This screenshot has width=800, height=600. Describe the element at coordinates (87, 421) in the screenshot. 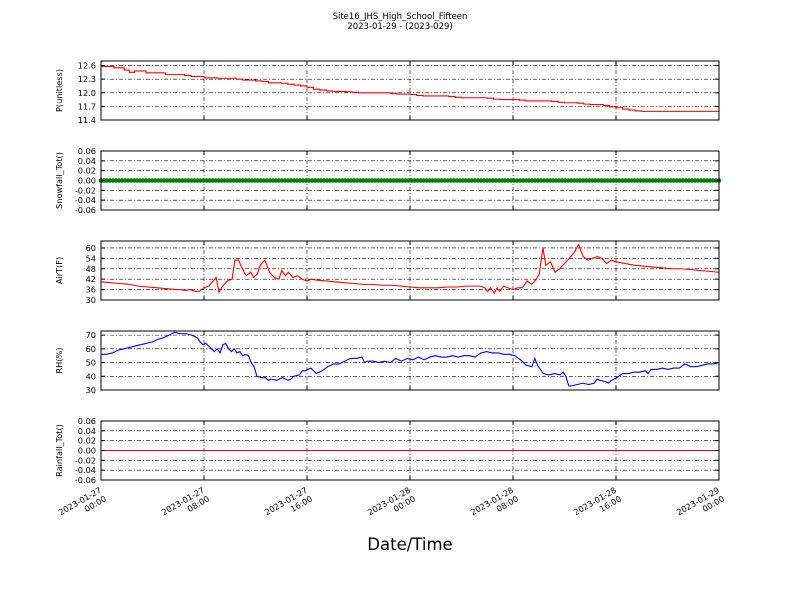

I see `panel-5-ytick-label: 0.06` at that location.